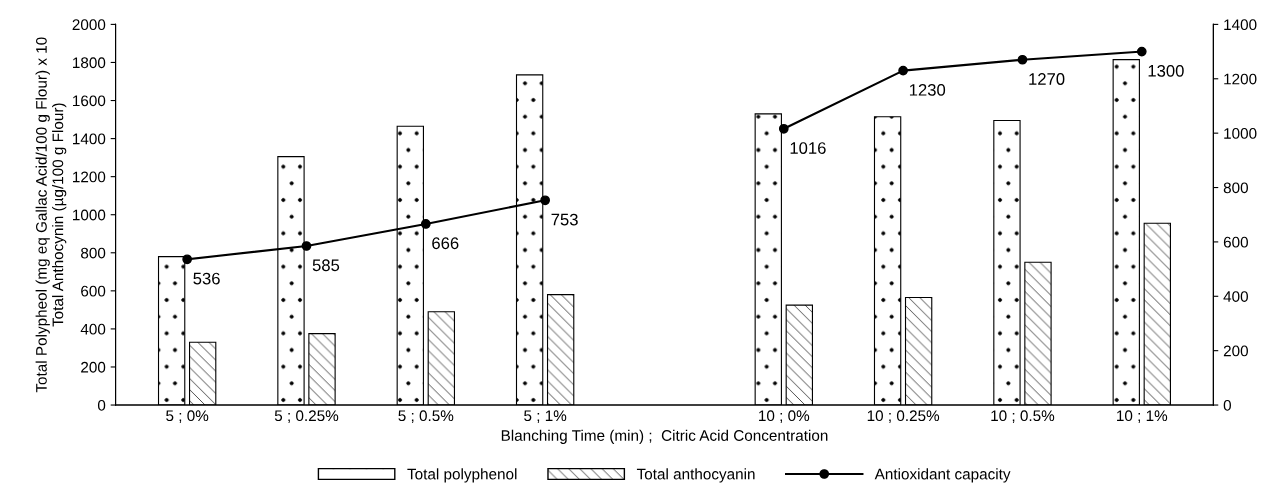 Image resolution: width=1284 pixels, height=488 pixels. I want to click on y-tick-label: 1000, so click(89, 215).